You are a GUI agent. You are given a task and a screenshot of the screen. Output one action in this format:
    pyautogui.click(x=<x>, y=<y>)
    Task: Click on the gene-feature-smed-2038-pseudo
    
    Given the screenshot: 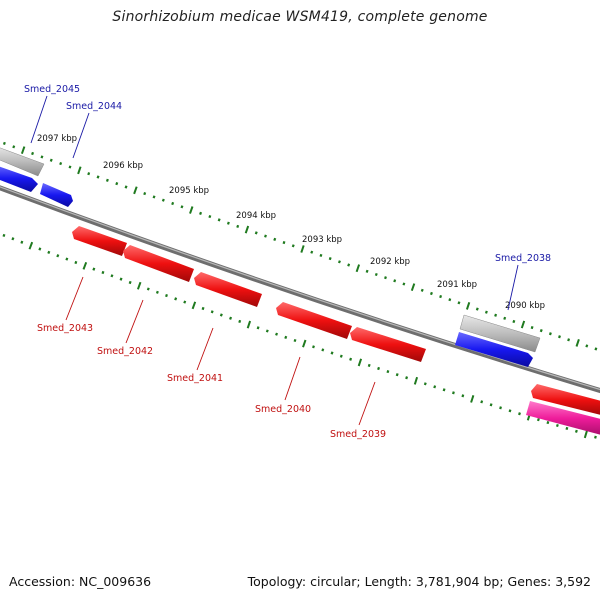 What is the action you would take?
    pyautogui.click(x=500, y=333)
    